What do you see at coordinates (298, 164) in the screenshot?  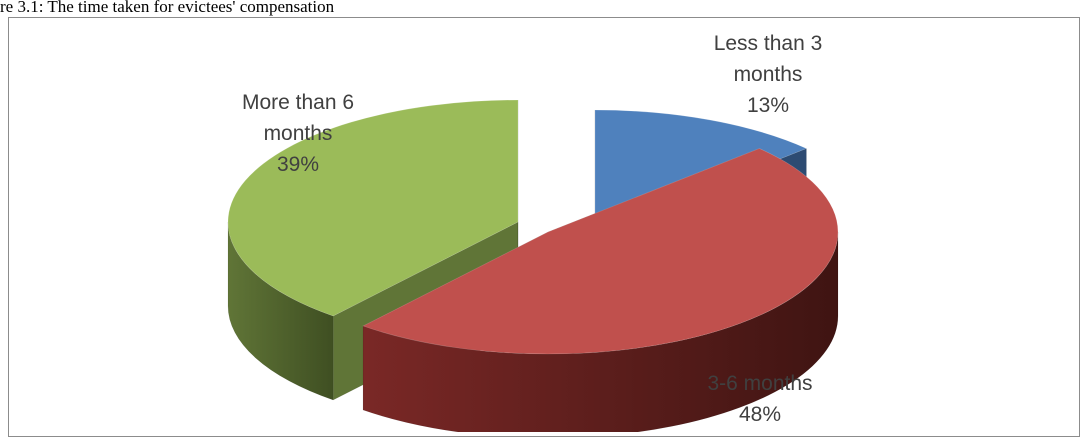 I see `pie-label-value: 39%` at bounding box center [298, 164].